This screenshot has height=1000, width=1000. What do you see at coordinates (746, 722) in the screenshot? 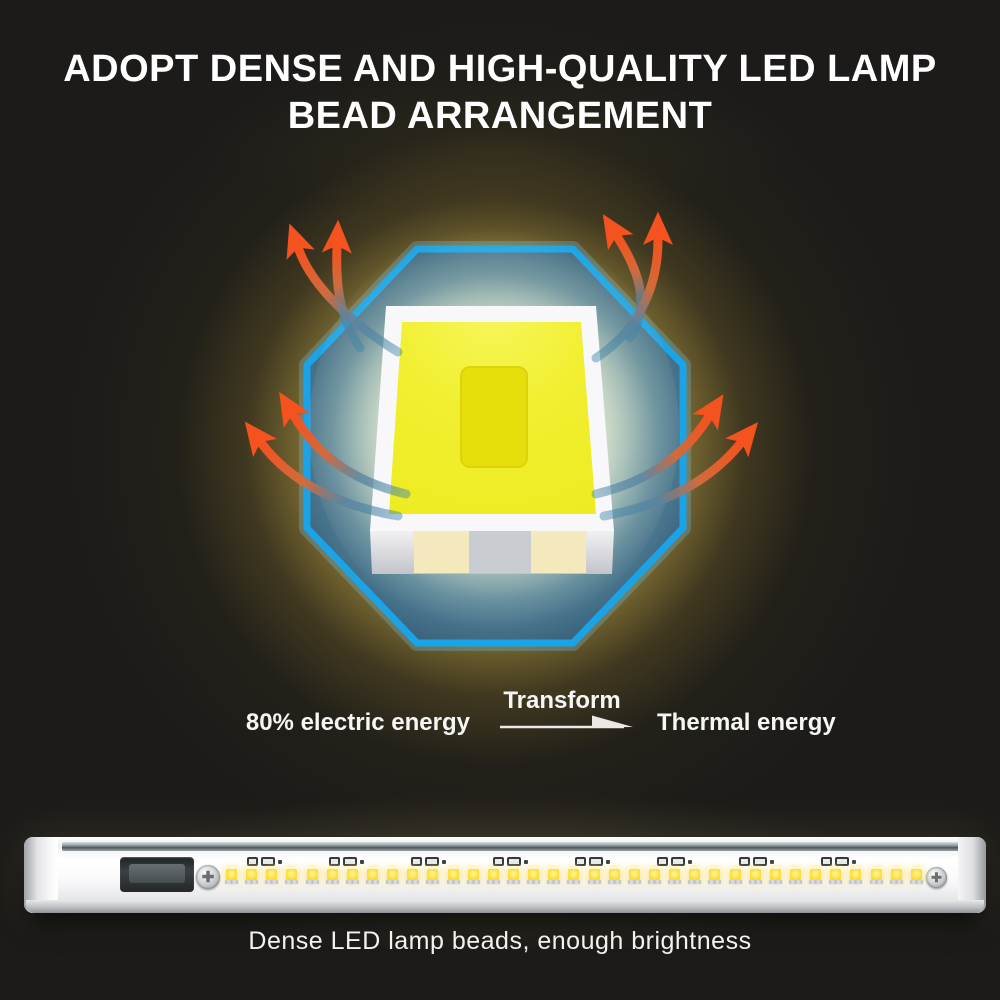
I see `thermal-energy-label: Thermal energy` at bounding box center [746, 722].